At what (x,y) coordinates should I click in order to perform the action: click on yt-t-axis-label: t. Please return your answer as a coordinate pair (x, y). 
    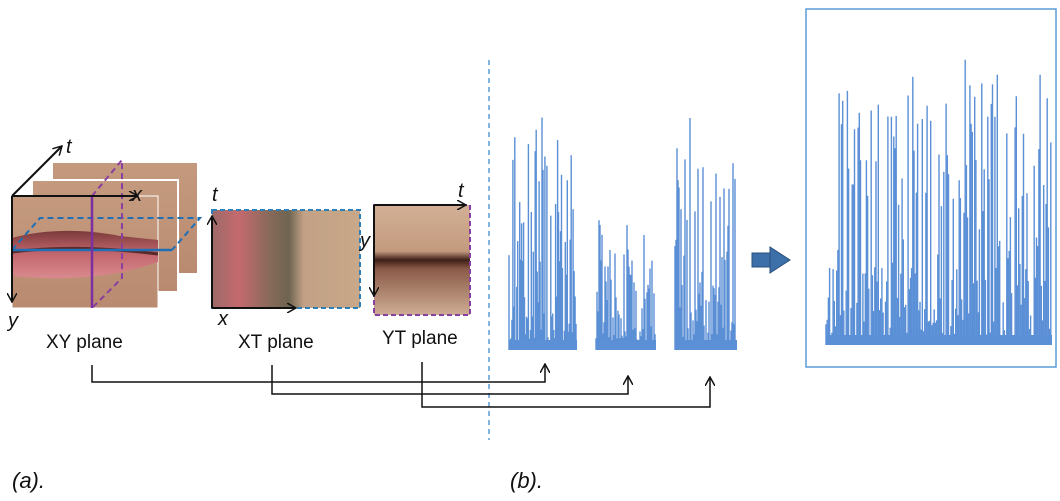
    Looking at the image, I should click on (461, 191).